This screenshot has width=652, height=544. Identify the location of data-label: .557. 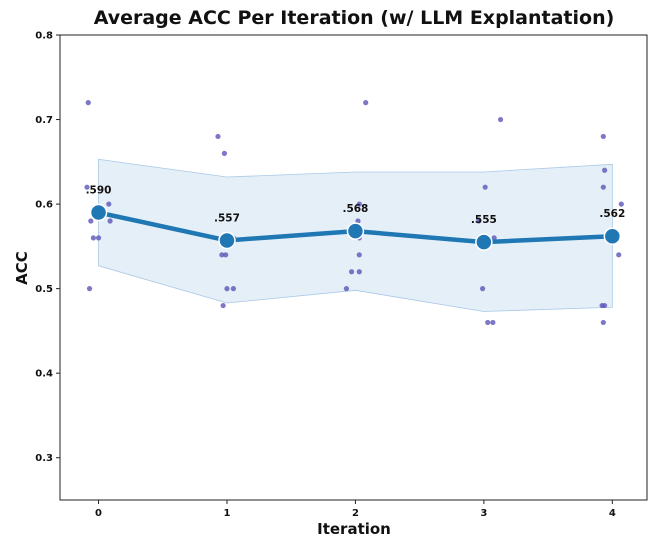
(227, 218).